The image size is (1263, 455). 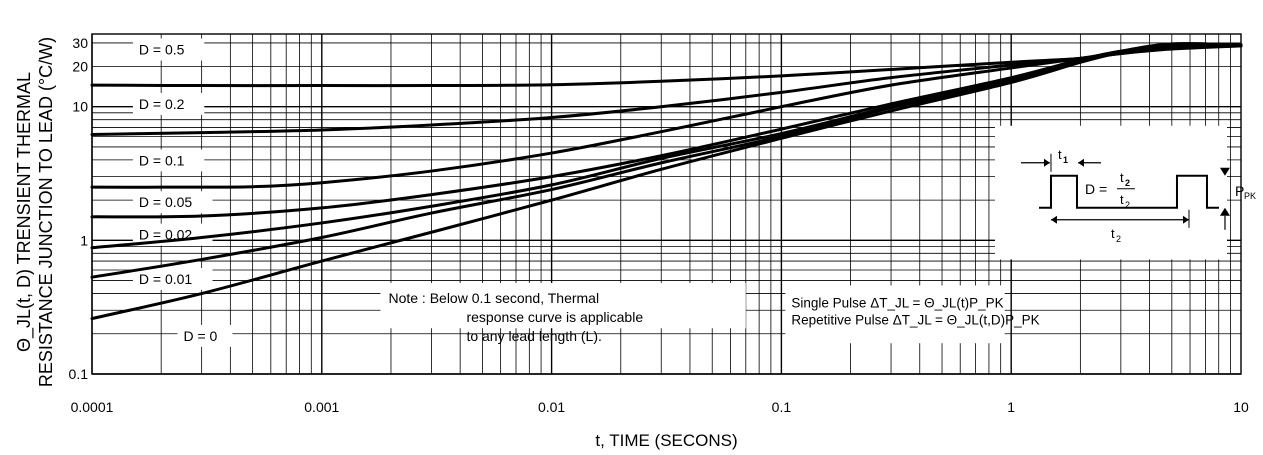 I want to click on inset-frac-num: t, so click(x=1122, y=177).